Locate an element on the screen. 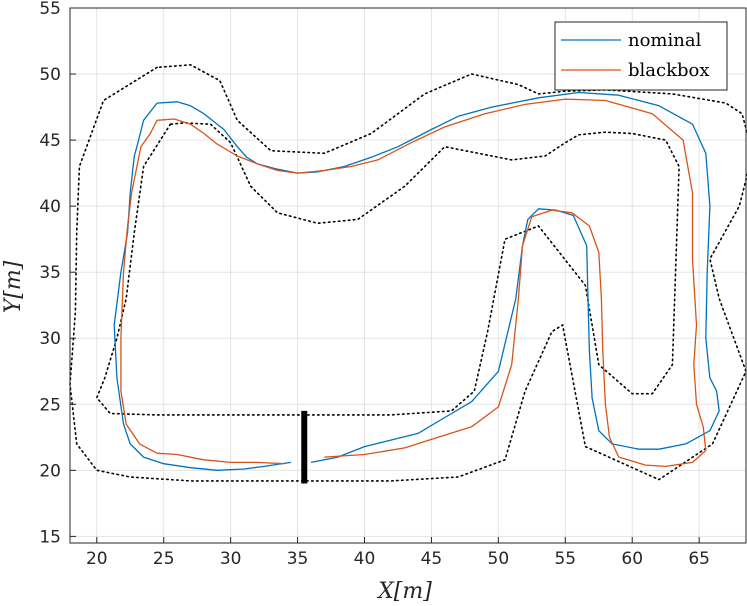 The height and width of the screenshot is (606, 747). y-tick-label: 25 is located at coordinates (50, 405).